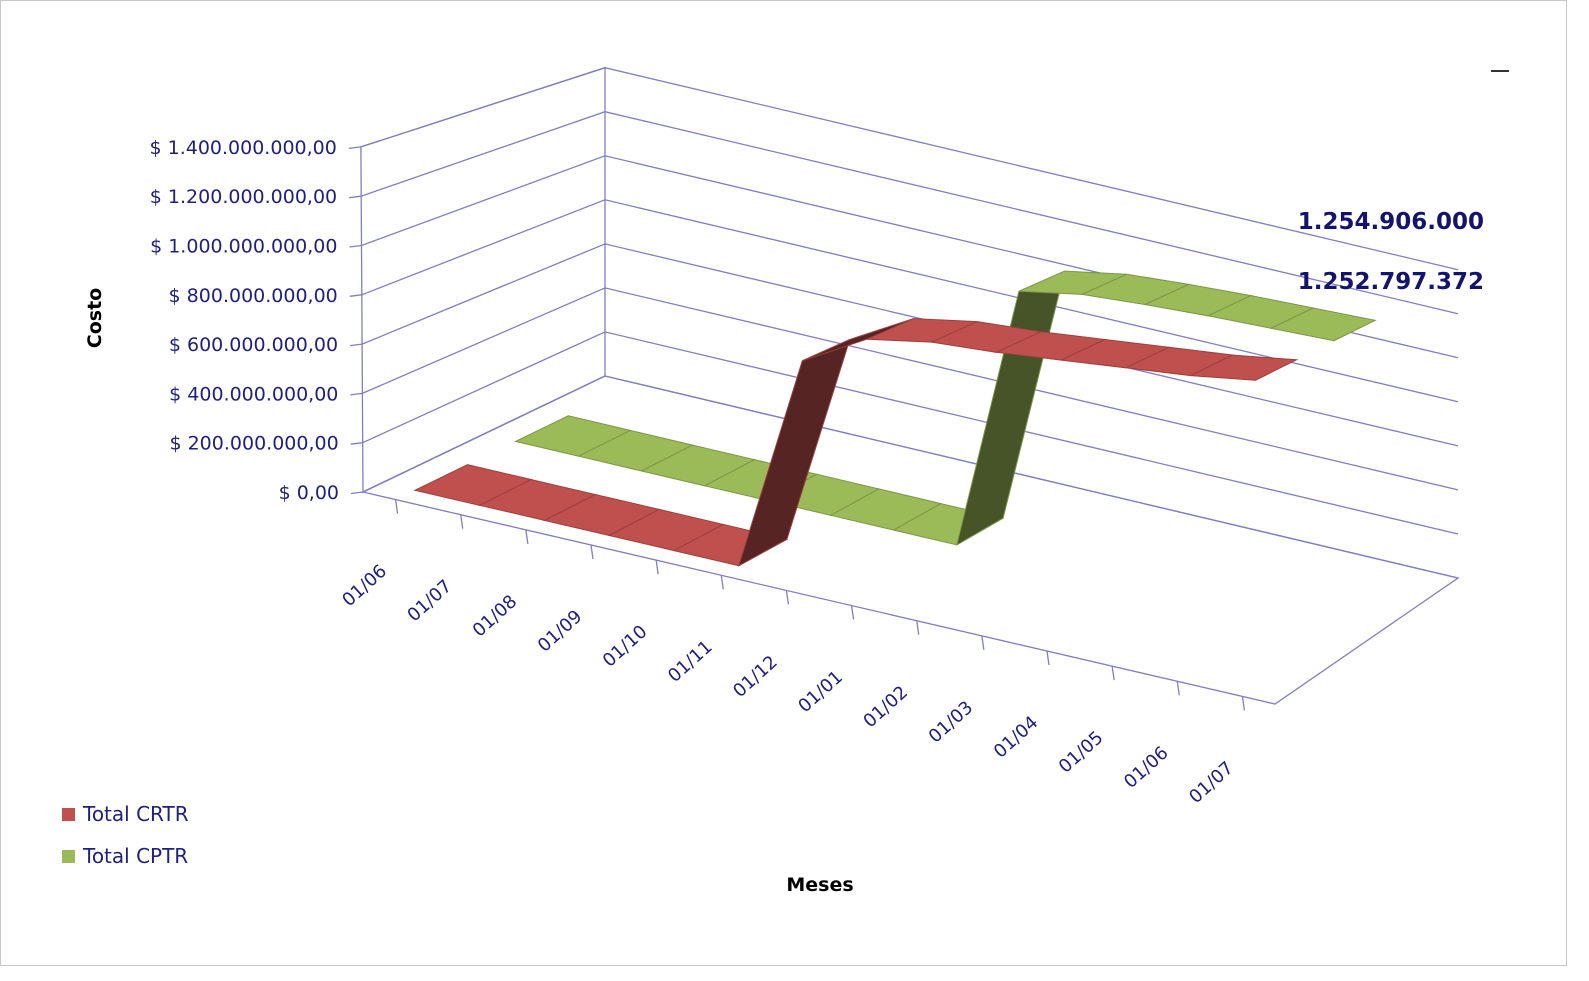 The height and width of the screenshot is (981, 1589). What do you see at coordinates (820, 692) in the screenshot?
I see `x-tick-label: 01/01` at bounding box center [820, 692].